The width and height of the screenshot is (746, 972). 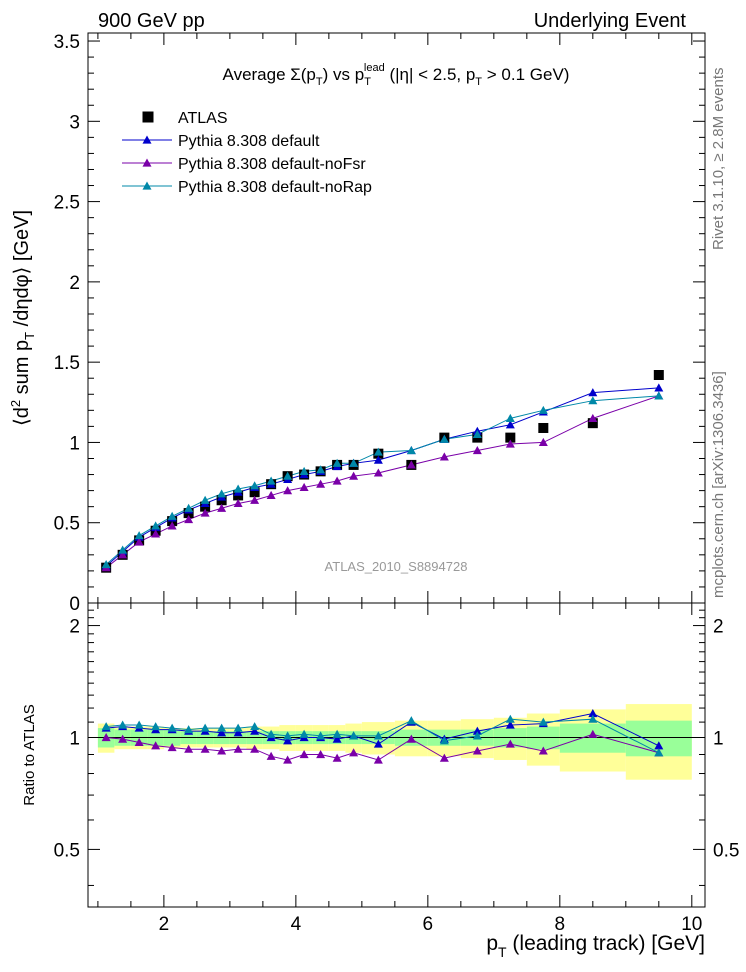 I want to click on y-tick-label: 3, so click(x=74, y=122).